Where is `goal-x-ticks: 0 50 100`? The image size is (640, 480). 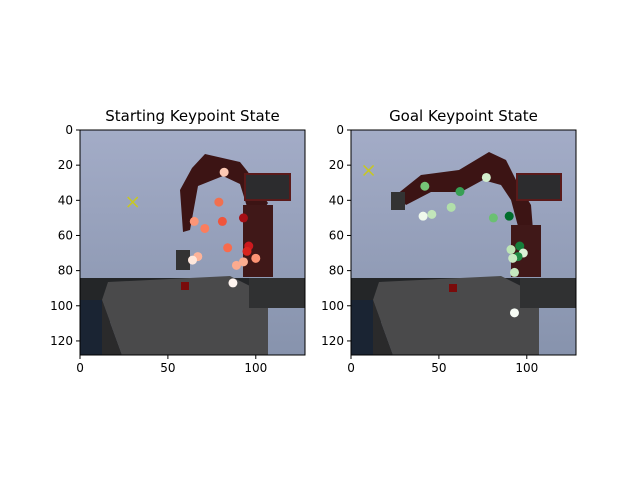 goal-x-ticks: 0 50 100 is located at coordinates (442, 365).